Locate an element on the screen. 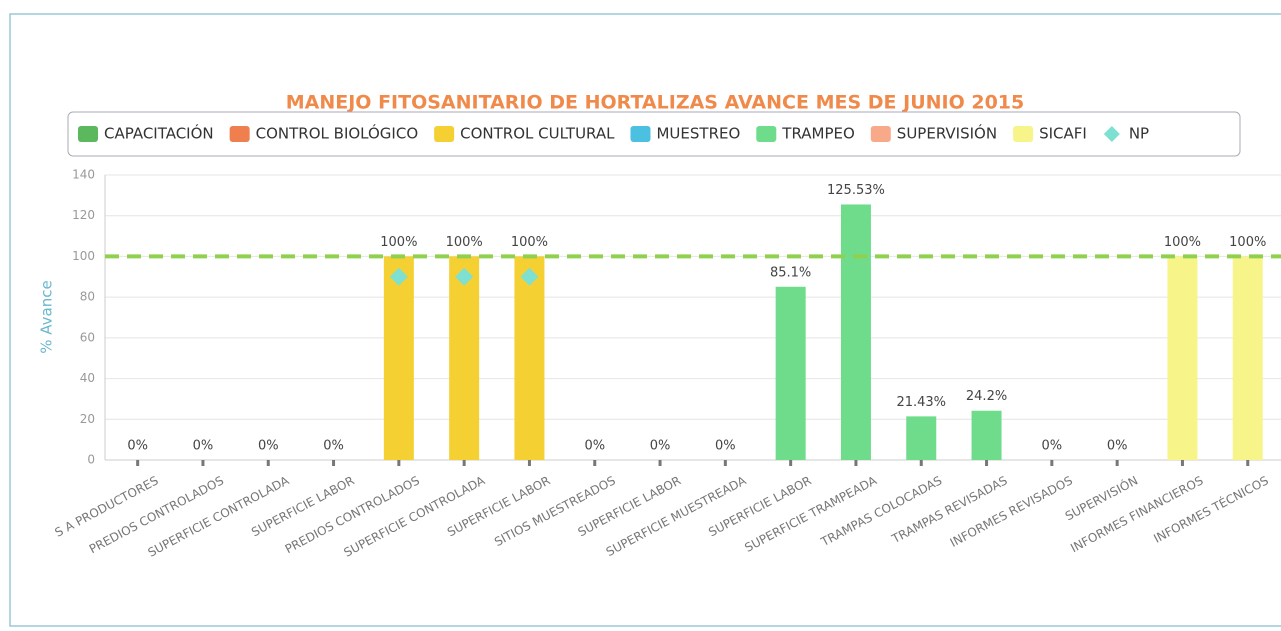 This screenshot has width=1281, height=631. x-tick-label: SITIOS MUESTREADOS is located at coordinates (555, 511).